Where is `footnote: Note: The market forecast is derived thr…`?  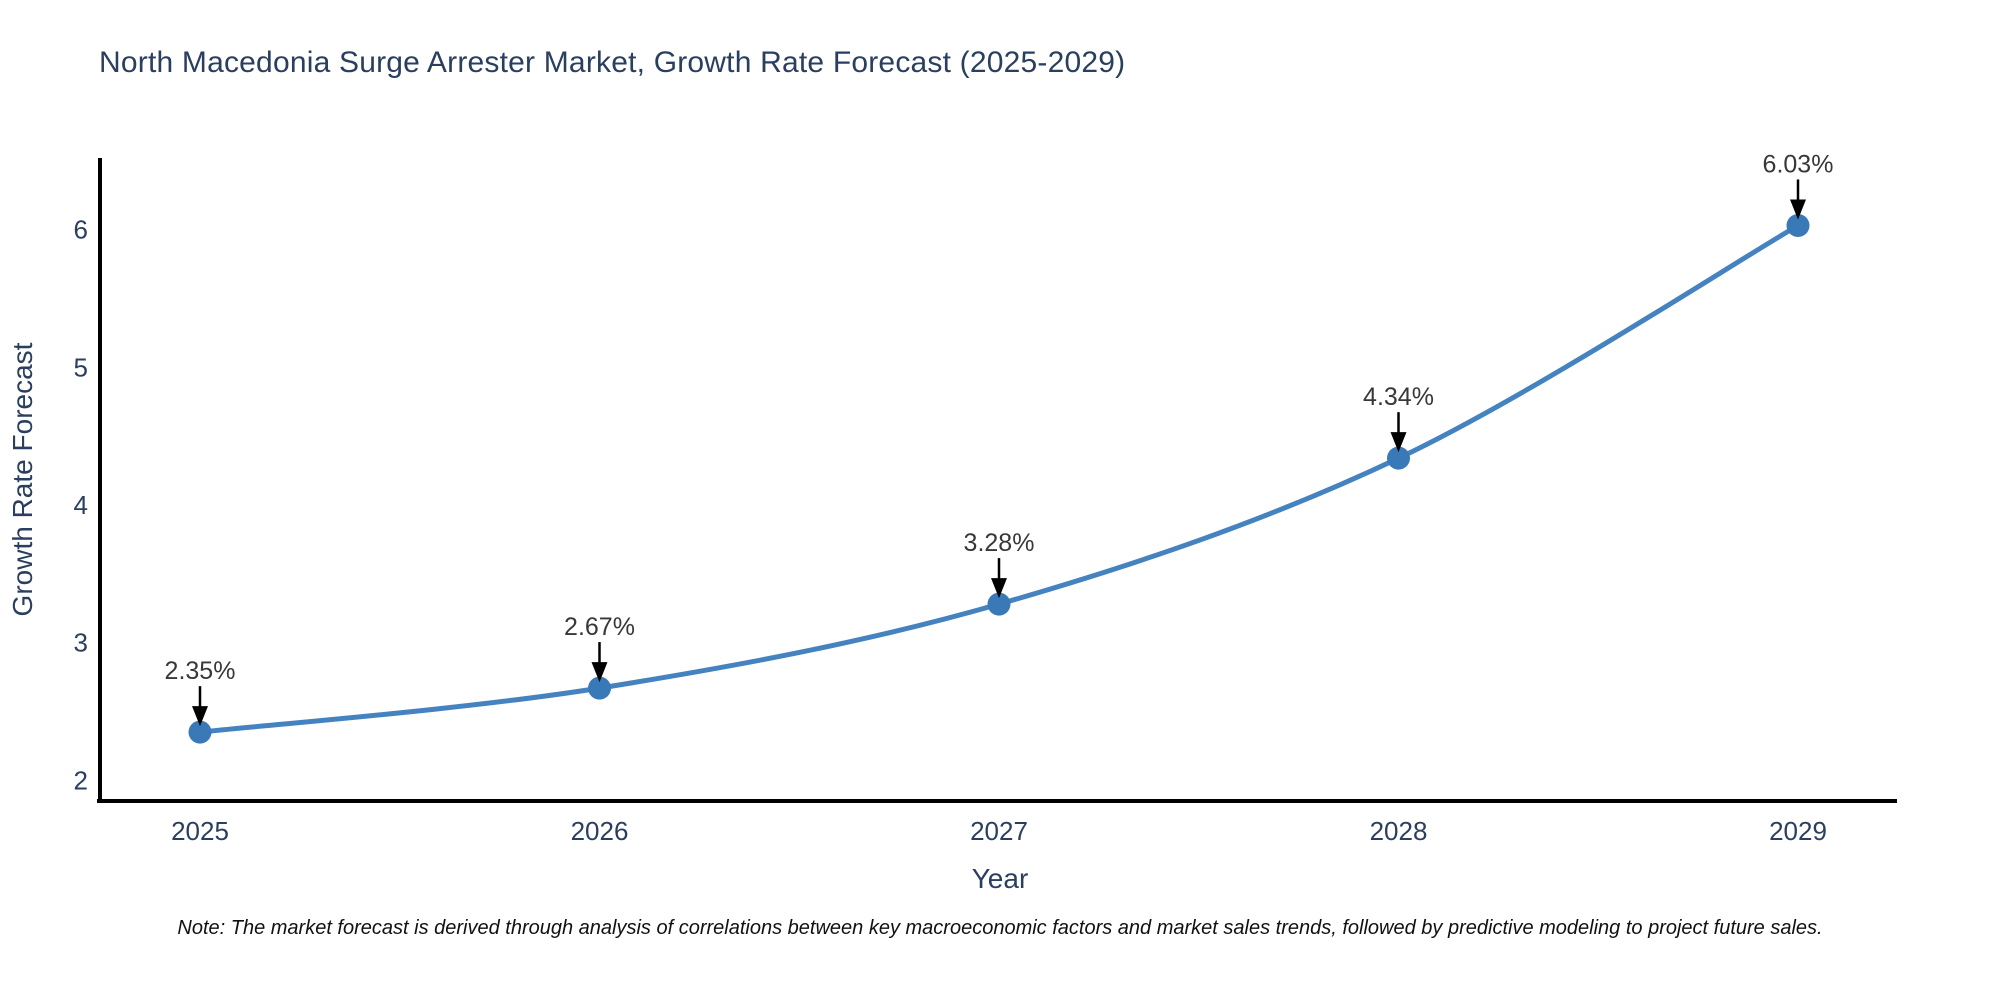
footnote: Note: The market forecast is derived thr… is located at coordinates (1000, 928).